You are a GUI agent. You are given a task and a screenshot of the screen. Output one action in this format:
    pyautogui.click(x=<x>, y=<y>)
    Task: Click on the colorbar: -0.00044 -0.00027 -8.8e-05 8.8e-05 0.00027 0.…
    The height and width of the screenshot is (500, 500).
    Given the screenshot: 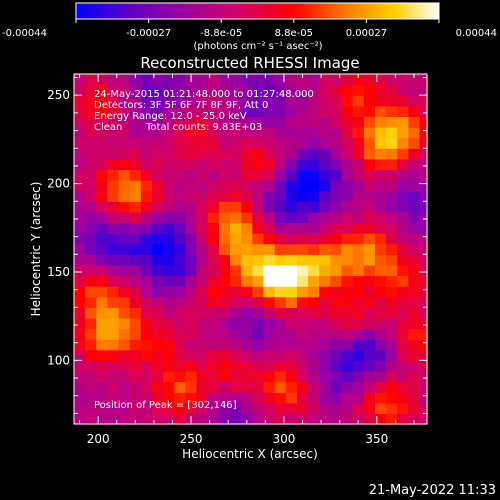 What is the action you would take?
    pyautogui.click(x=249, y=27)
    